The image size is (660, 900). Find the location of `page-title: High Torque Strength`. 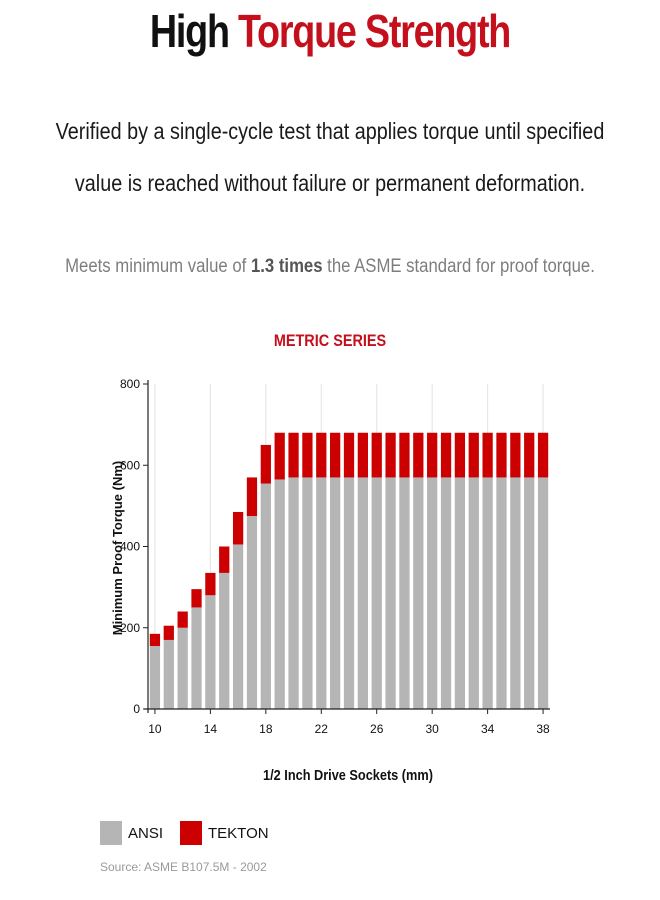

page-title: High Torque Strength is located at coordinates (329, 31).